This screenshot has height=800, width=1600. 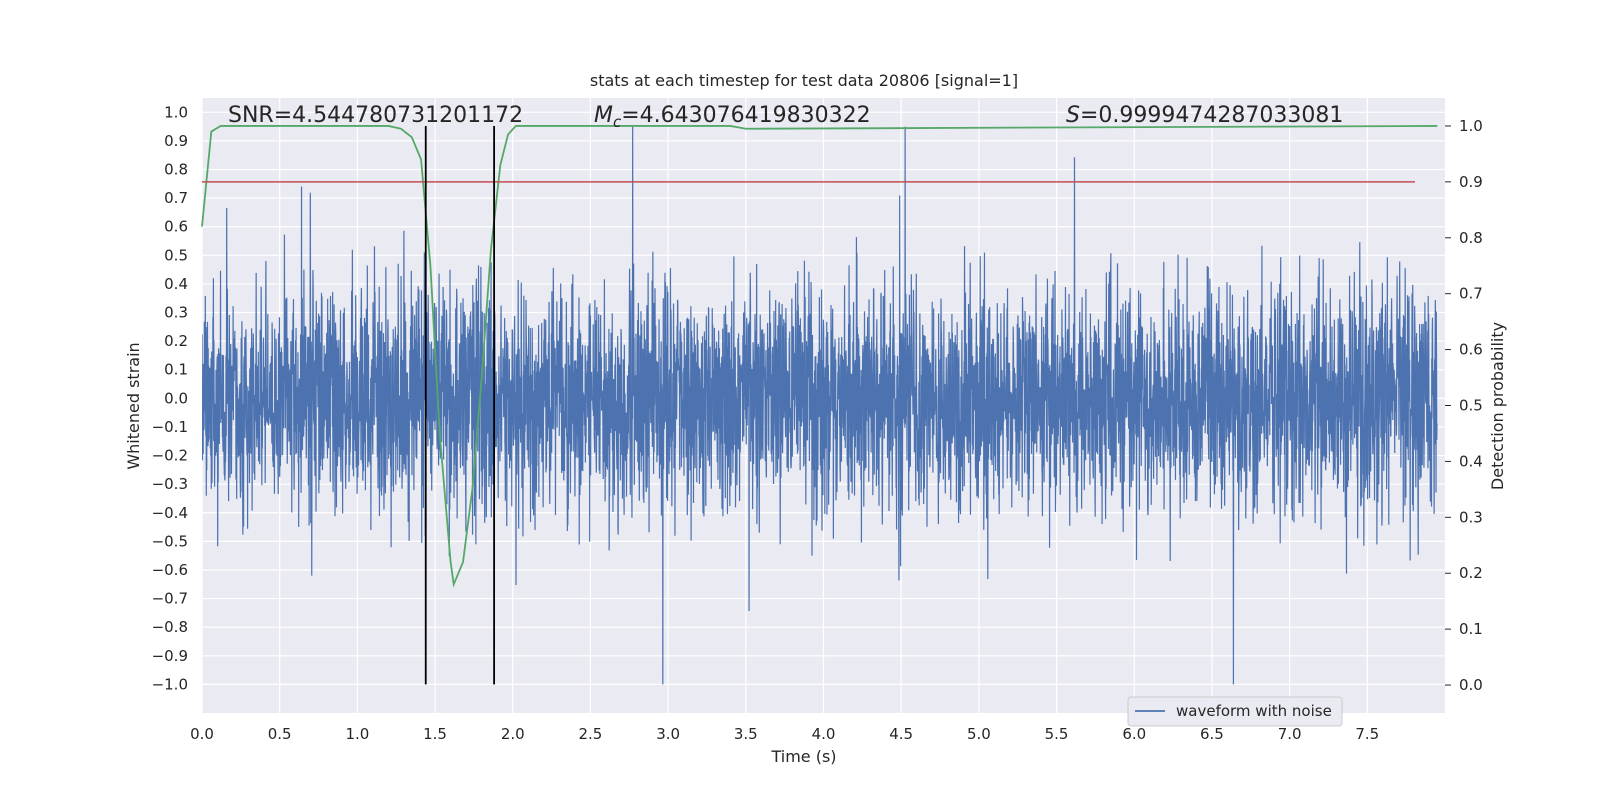 What do you see at coordinates (668, 734) in the screenshot?
I see `x-tick-label: 3.0` at bounding box center [668, 734].